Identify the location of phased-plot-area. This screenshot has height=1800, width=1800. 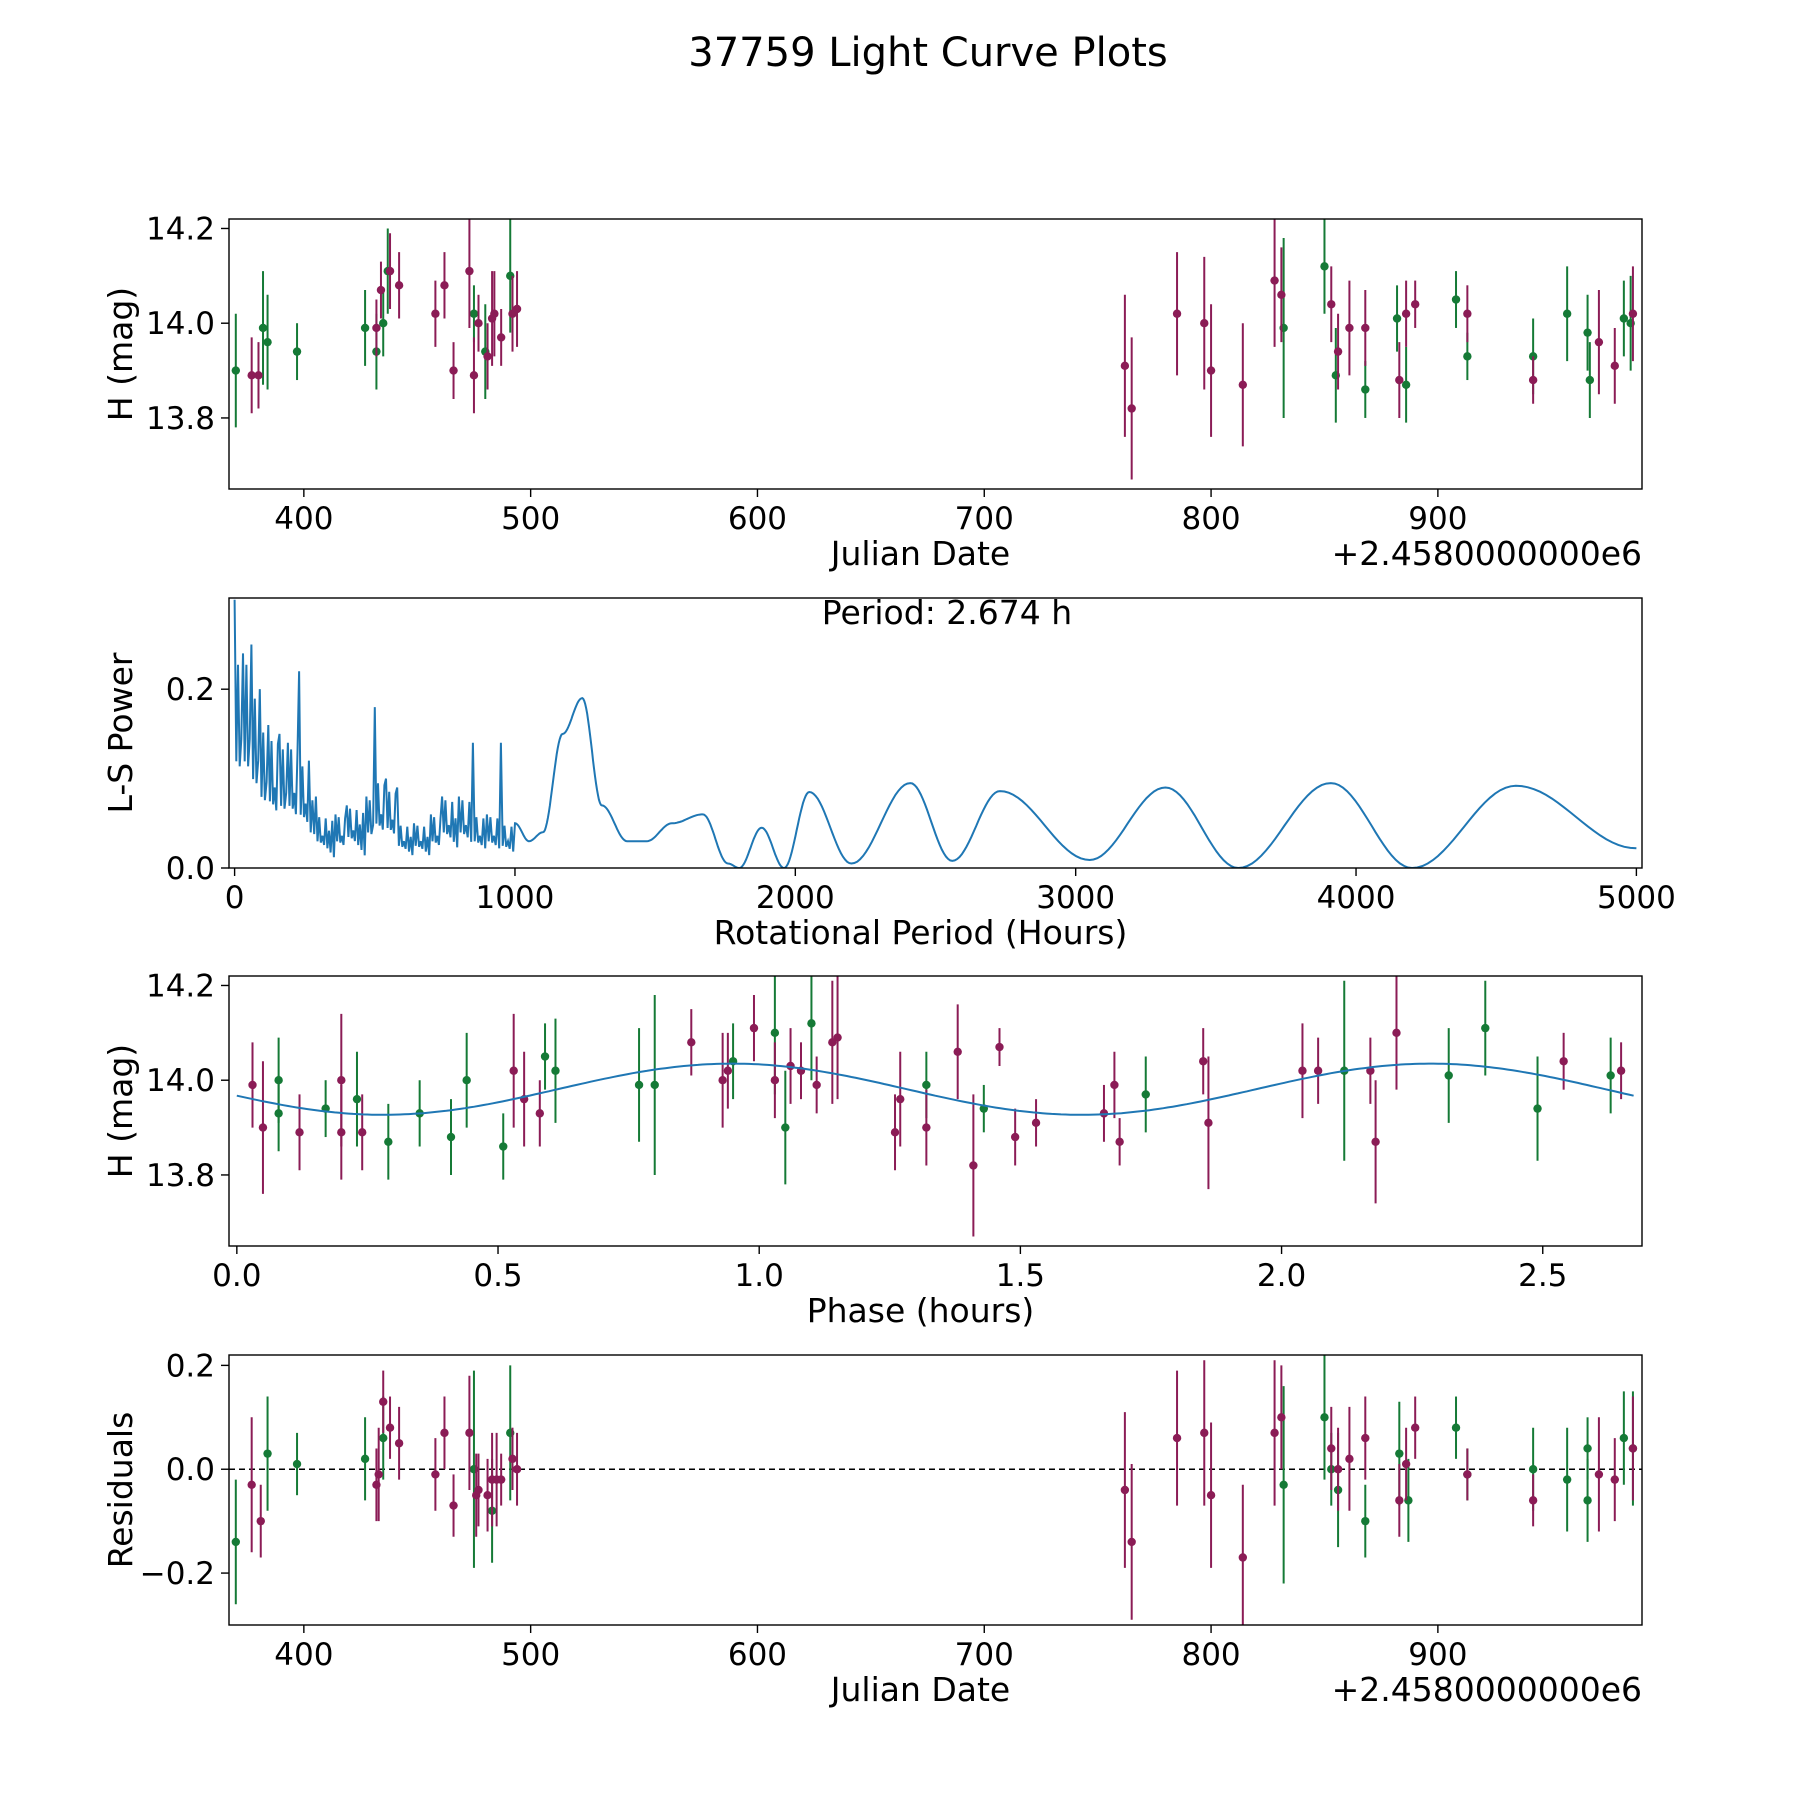
(935, 1106).